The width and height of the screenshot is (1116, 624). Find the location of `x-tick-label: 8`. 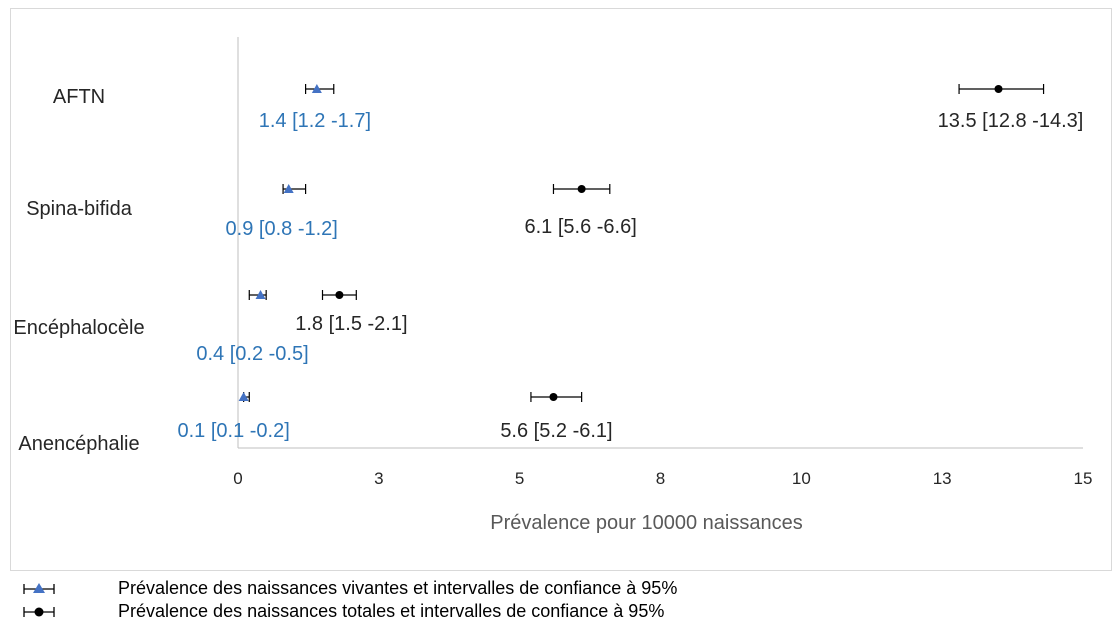

x-tick-label: 8 is located at coordinates (660, 478).